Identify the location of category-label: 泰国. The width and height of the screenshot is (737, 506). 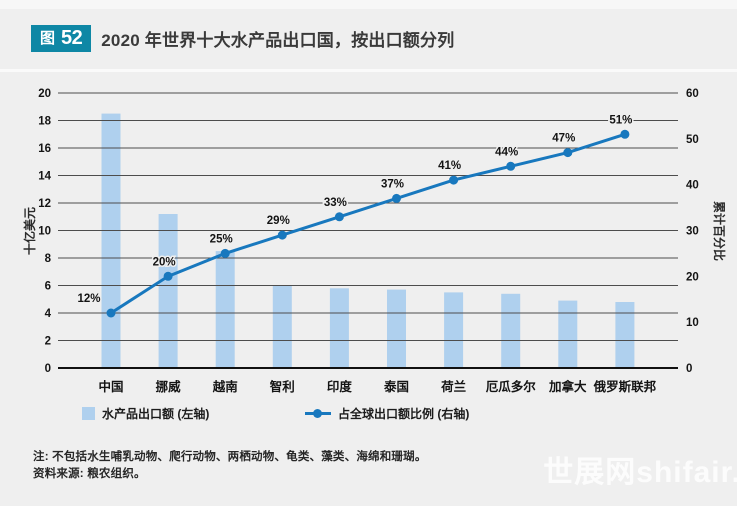
(396, 386).